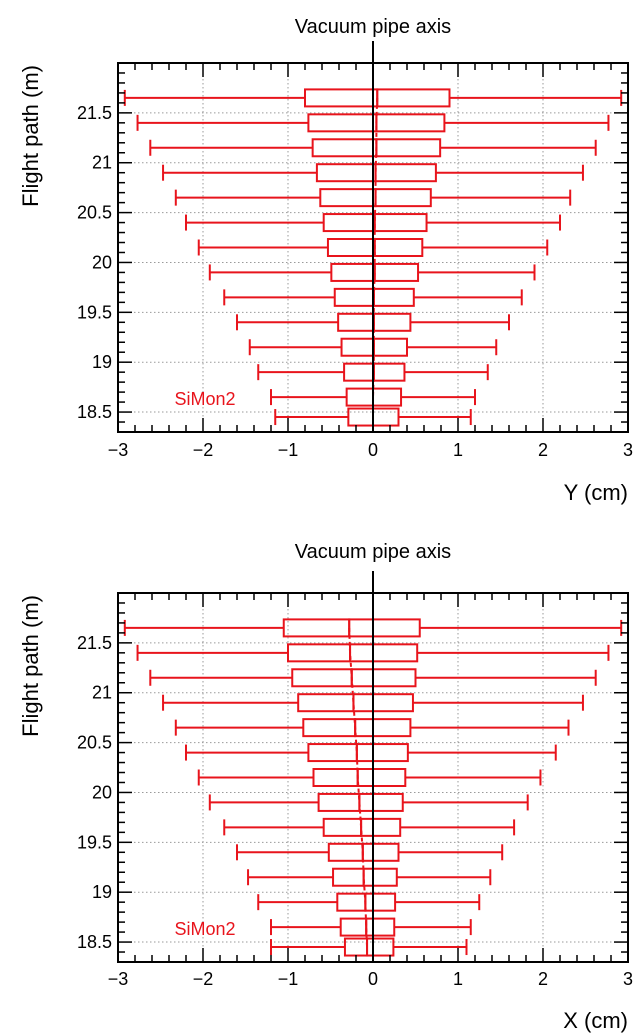 The image size is (635, 1034). Describe the element at coordinates (543, 979) in the screenshot. I see `x-tick-label: 2` at that location.